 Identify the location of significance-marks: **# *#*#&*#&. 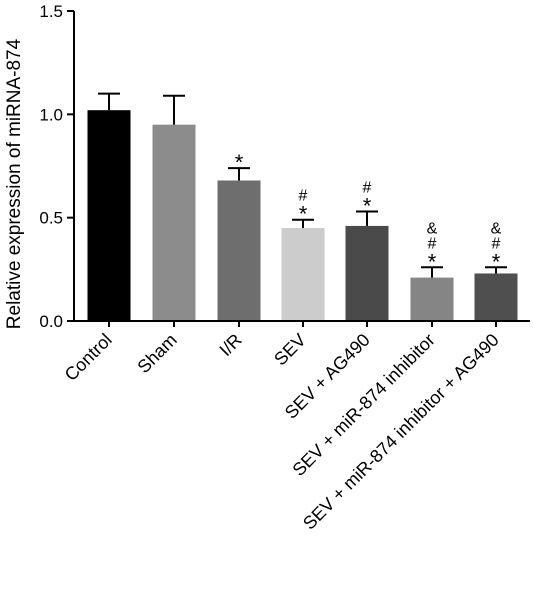
(368, 212).